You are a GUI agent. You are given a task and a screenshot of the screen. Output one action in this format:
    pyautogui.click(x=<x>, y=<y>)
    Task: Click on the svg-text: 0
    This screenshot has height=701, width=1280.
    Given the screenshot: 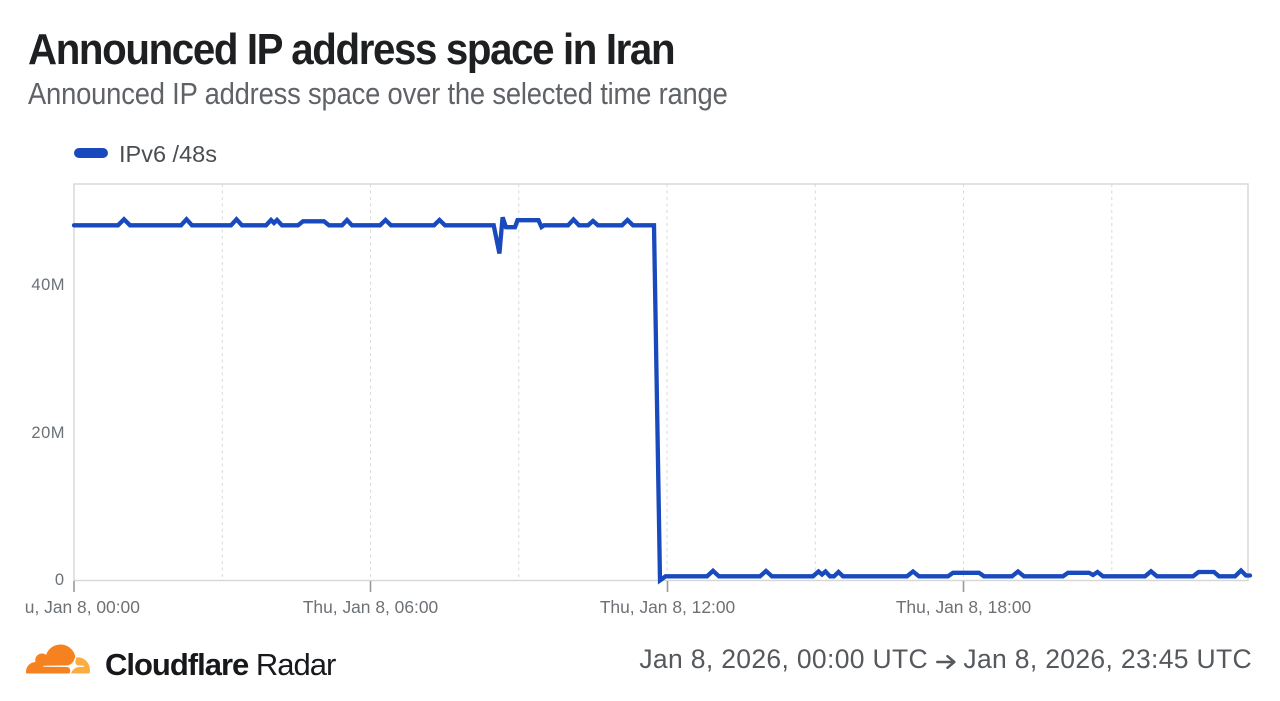 What is the action you would take?
    pyautogui.click(x=60, y=580)
    